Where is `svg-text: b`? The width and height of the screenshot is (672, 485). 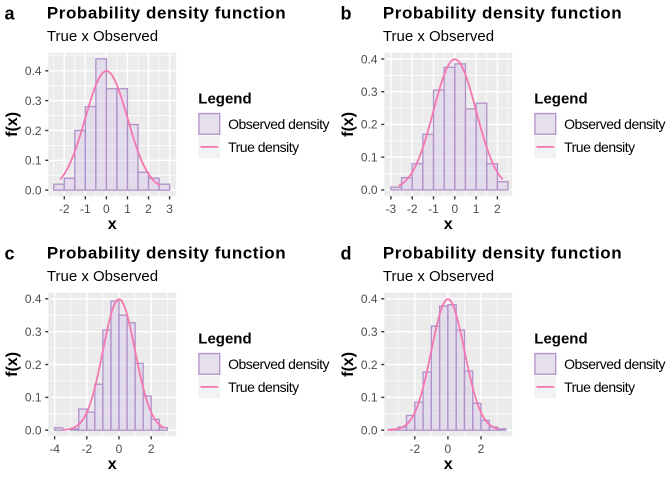 svg-text: b is located at coordinates (346, 13).